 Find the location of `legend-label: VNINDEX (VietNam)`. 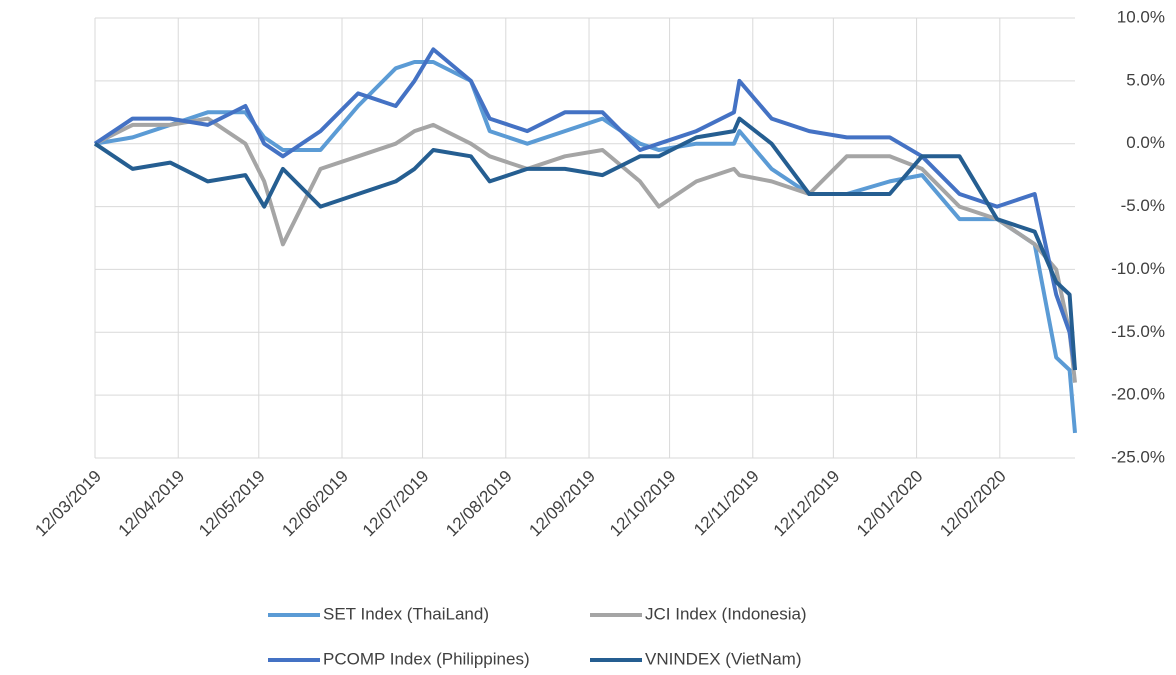

legend-label: VNINDEX (VietNam) is located at coordinates (723, 658).